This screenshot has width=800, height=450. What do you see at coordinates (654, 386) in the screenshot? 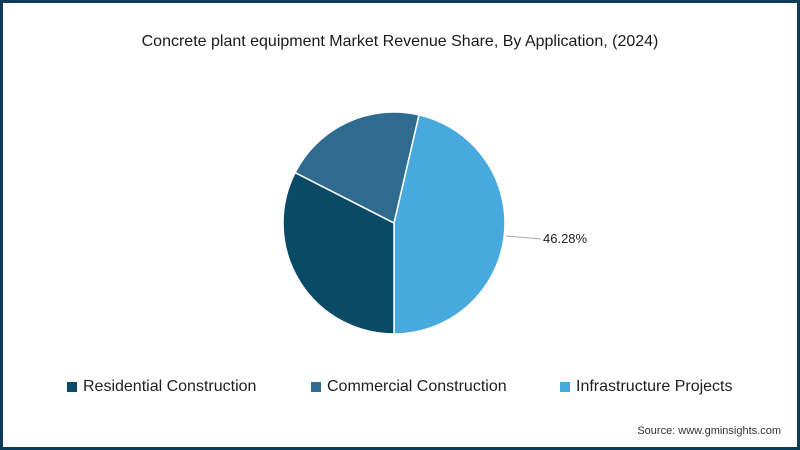
I see `legend-label: Infrastructure Projects` at bounding box center [654, 386].